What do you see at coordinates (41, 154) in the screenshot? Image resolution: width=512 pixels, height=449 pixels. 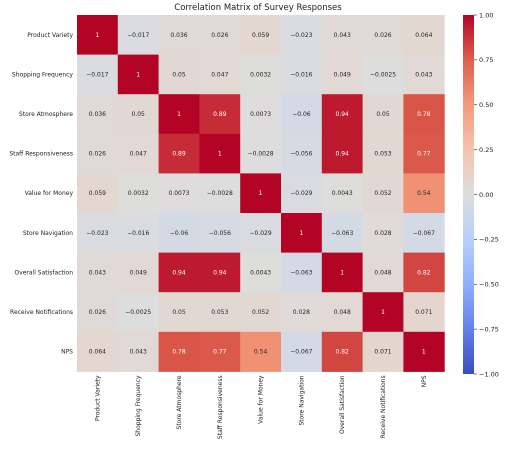 I see `row-label: Staff Responsiveness` at bounding box center [41, 154].